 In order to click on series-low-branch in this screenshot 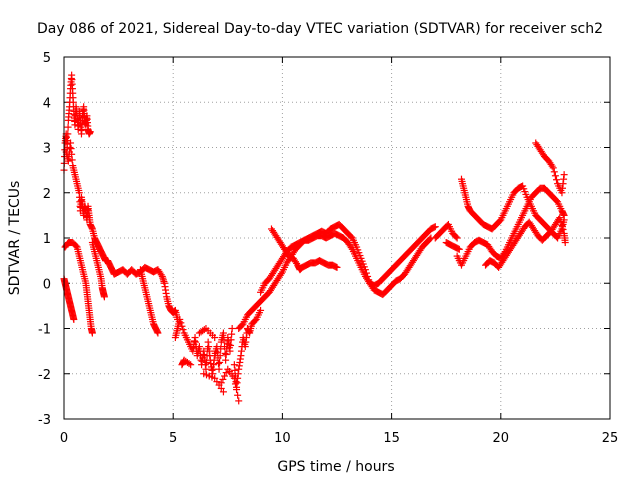, I will do `click(69, 299)`.